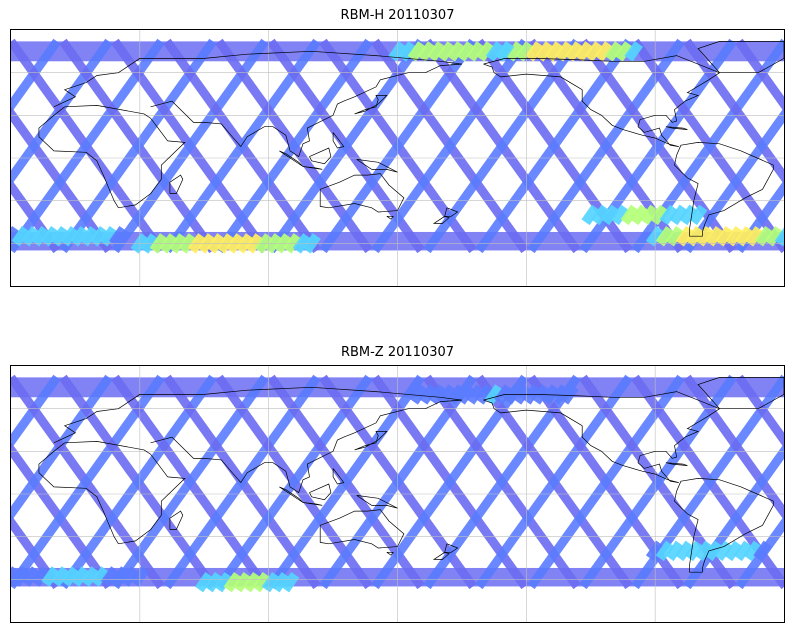  Describe the element at coordinates (397, 352) in the screenshot. I see `panel-bottom-title: RBM-Z 20110307` at that location.